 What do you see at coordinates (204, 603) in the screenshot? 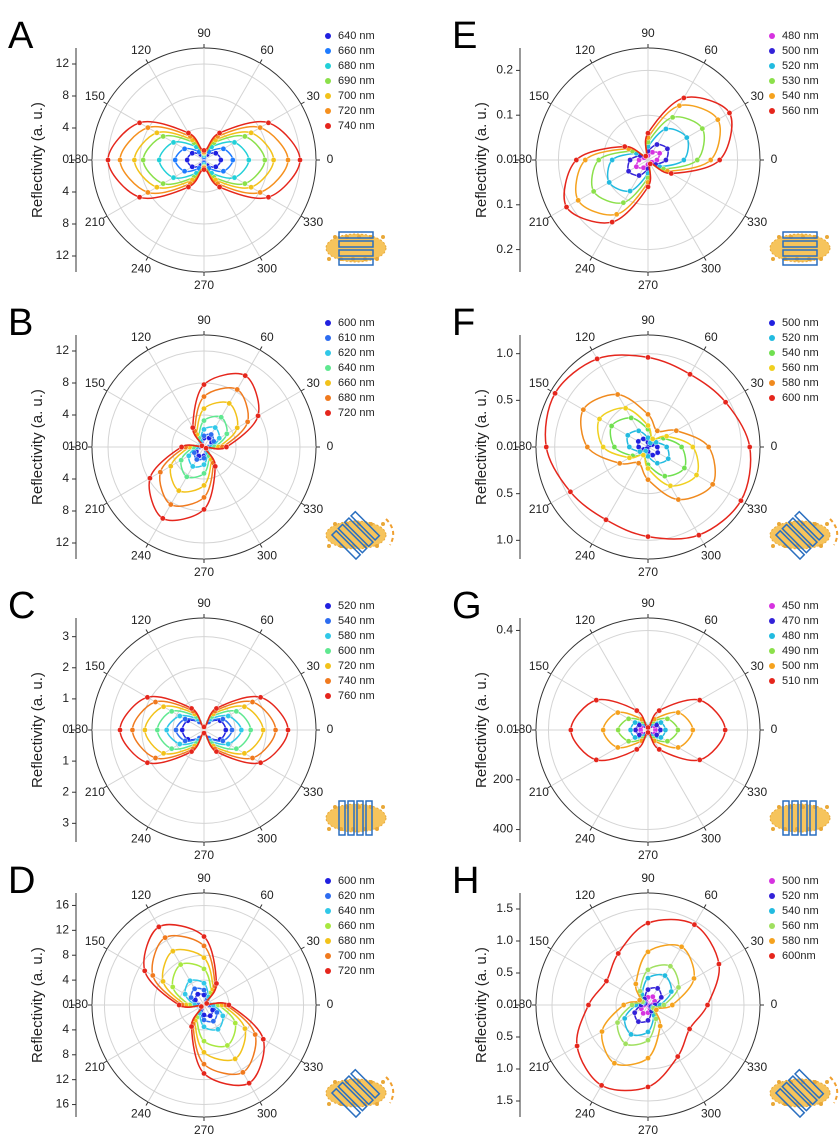
I see `angle-label: 90` at bounding box center [204, 603].